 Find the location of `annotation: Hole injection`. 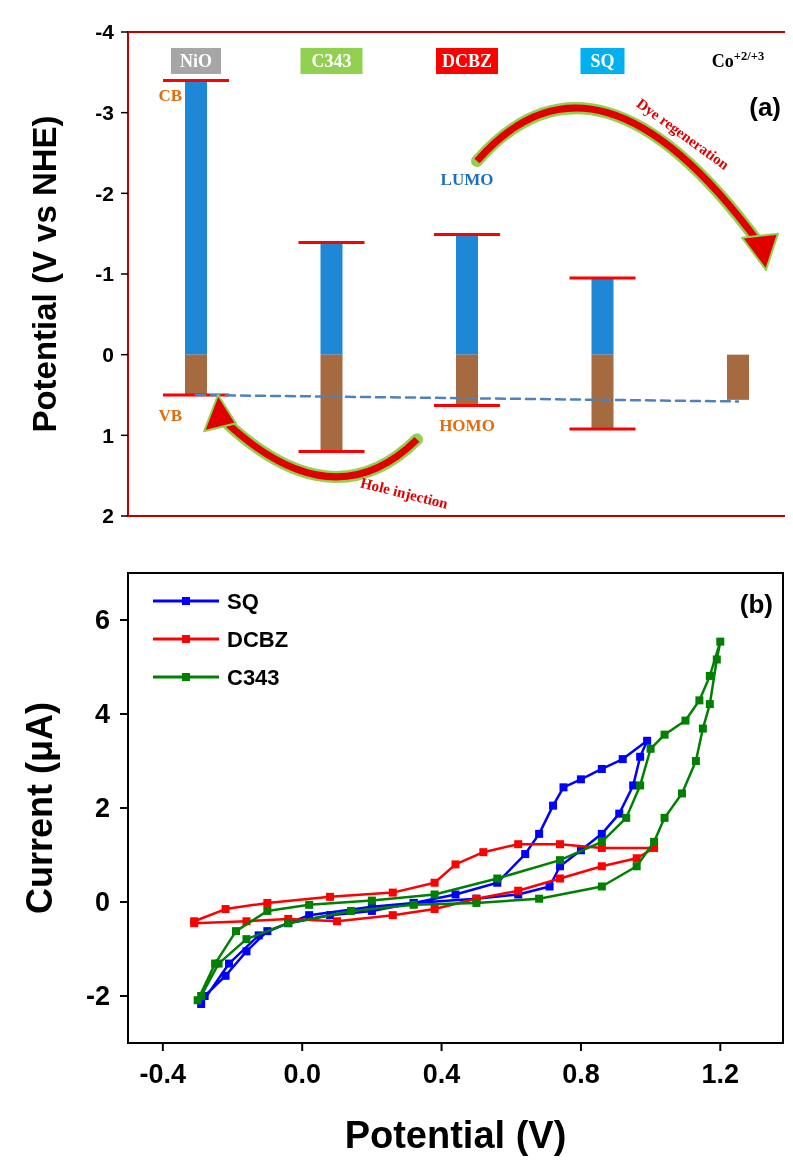

annotation: Hole injection is located at coordinates (404, 493).